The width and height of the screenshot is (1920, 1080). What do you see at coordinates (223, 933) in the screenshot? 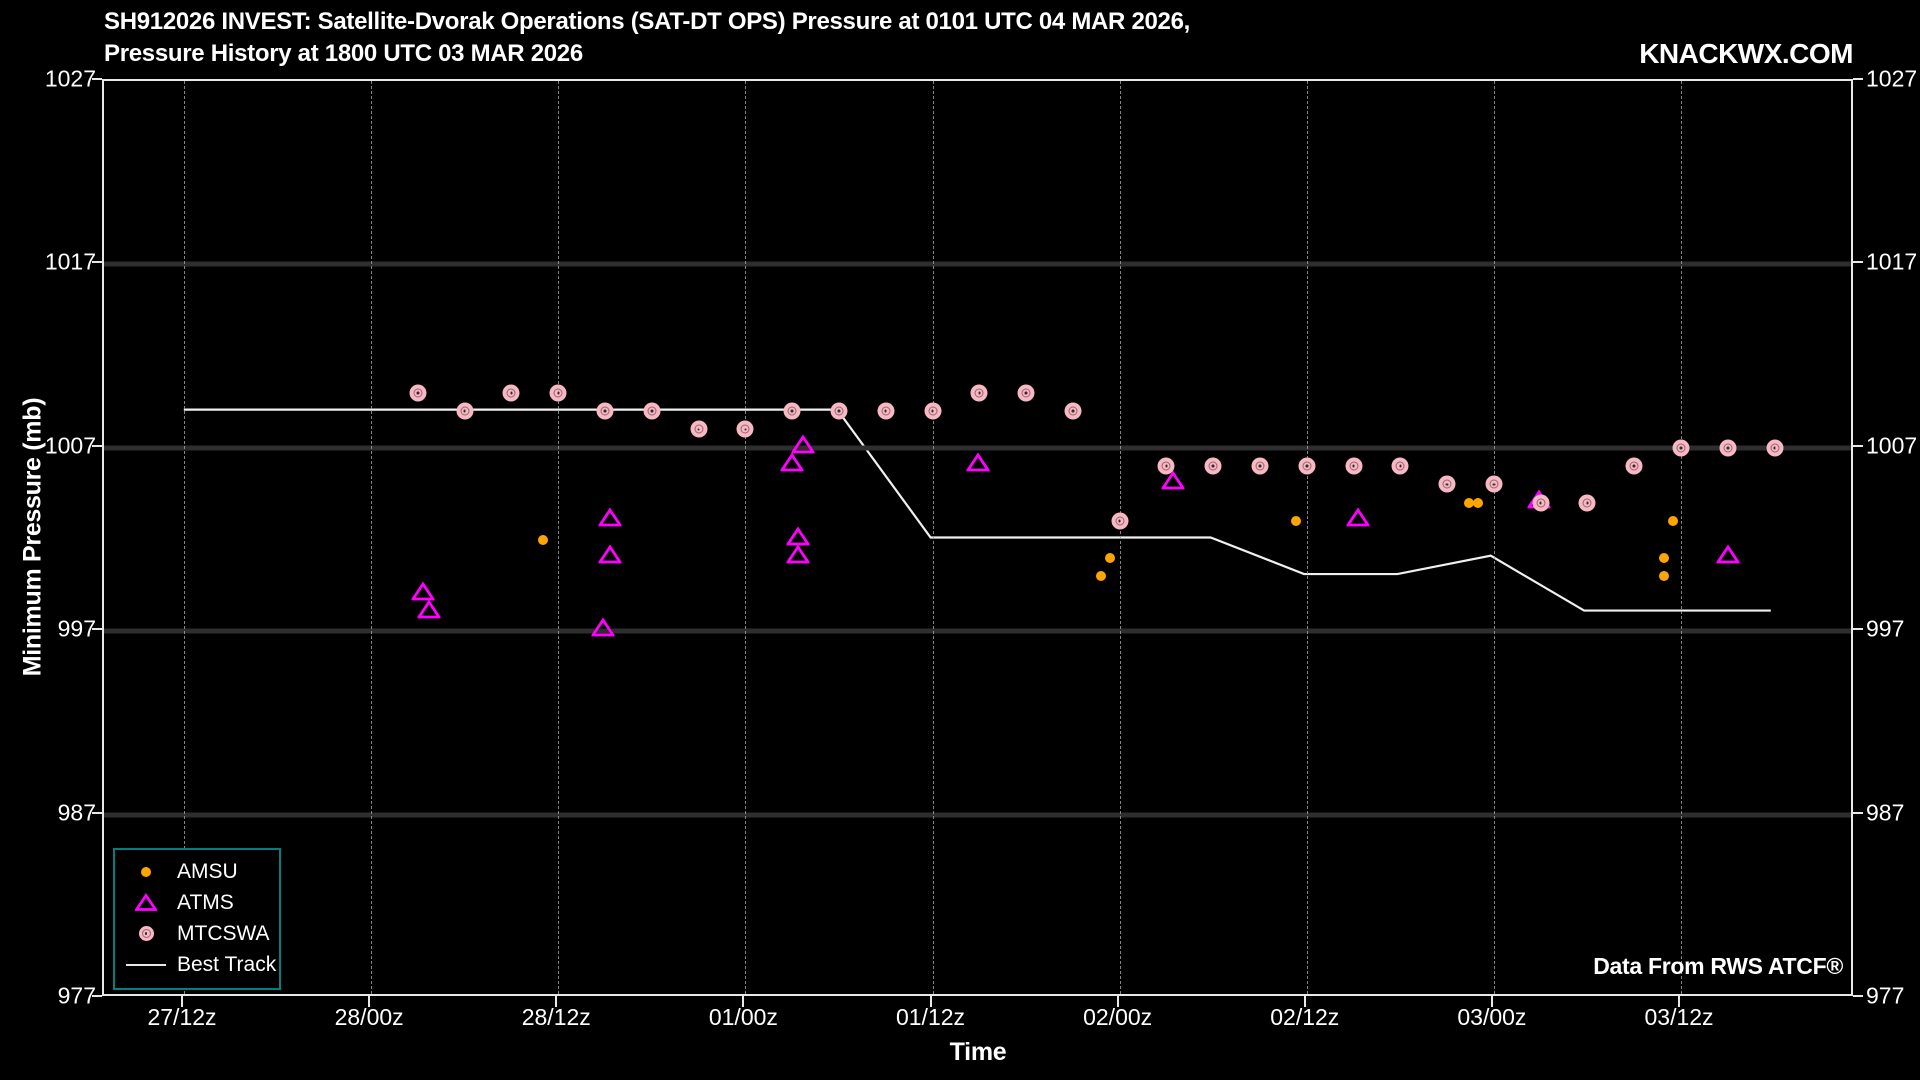
I see `legend-label-mtcswa: MTCSWA` at bounding box center [223, 933].